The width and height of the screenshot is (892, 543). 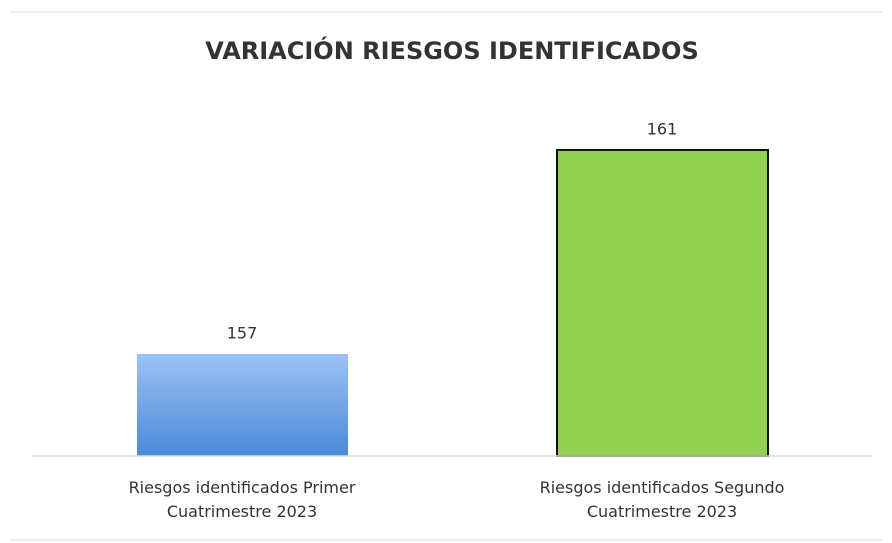 What do you see at coordinates (242, 333) in the screenshot?
I see `value-label: 157` at bounding box center [242, 333].